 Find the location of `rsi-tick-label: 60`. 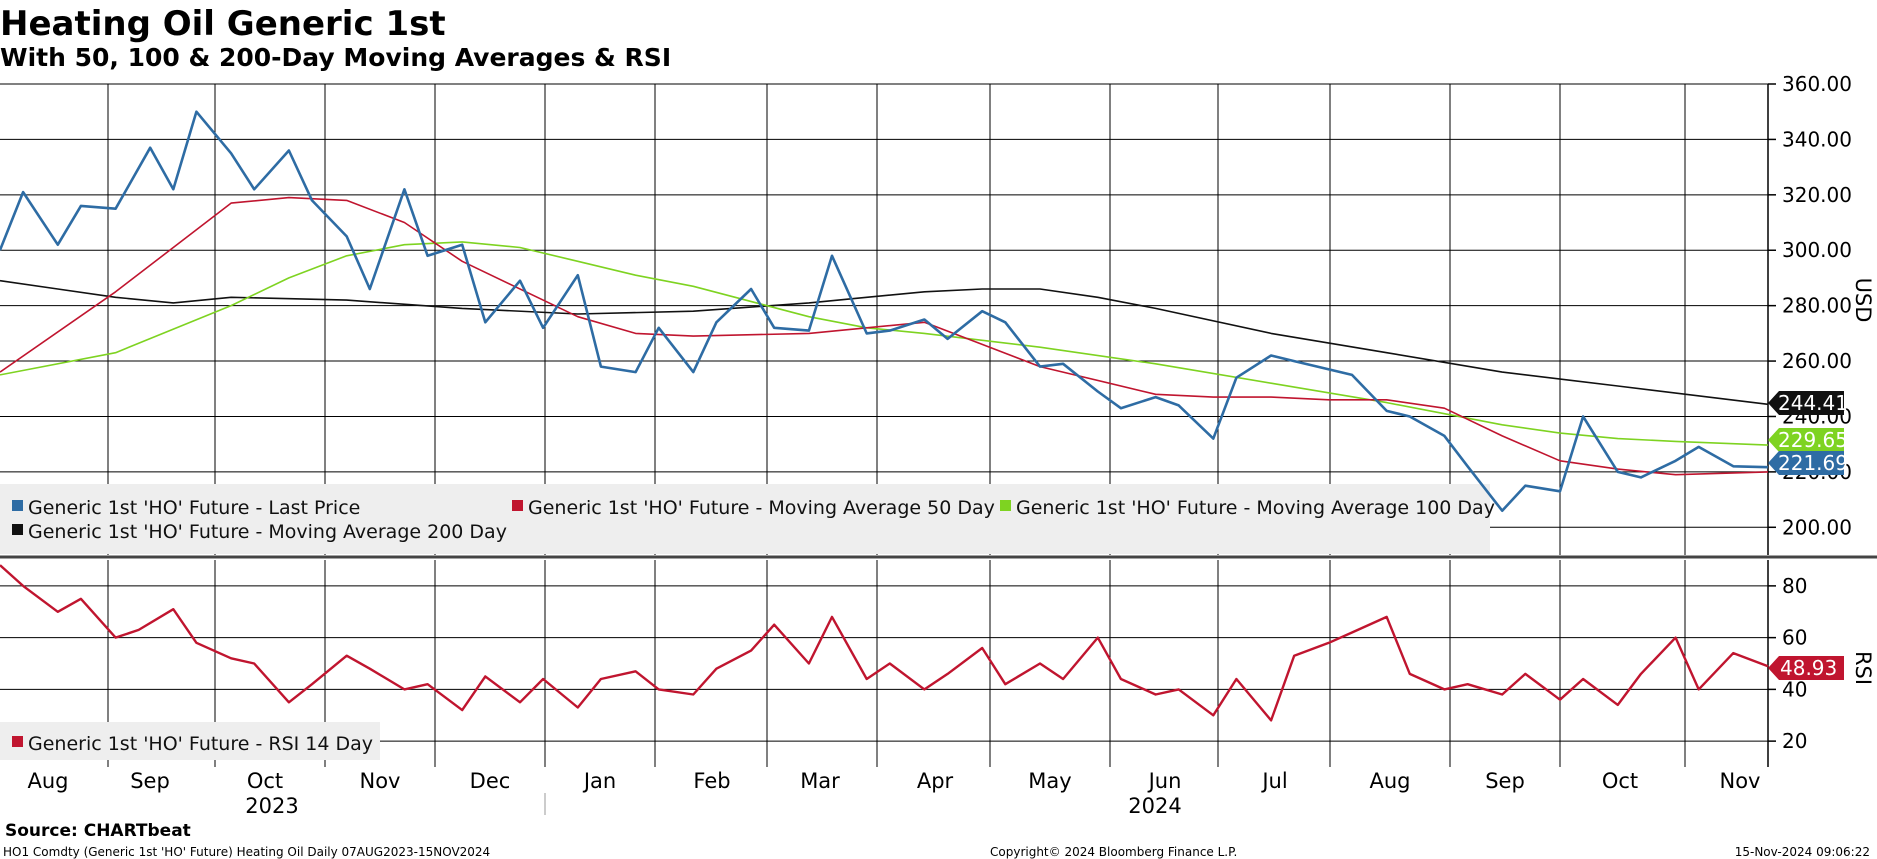

rsi-tick-label: 60 is located at coordinates (1794, 638).